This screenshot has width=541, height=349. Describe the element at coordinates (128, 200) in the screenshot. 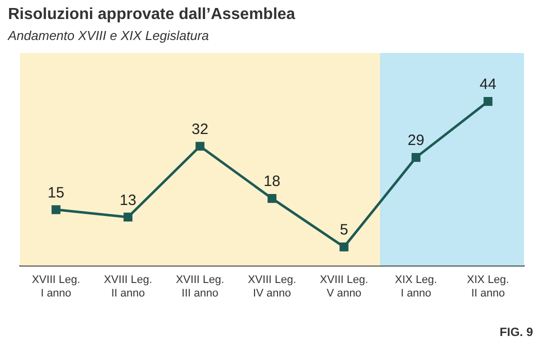

I see `data-label: 13` at that location.